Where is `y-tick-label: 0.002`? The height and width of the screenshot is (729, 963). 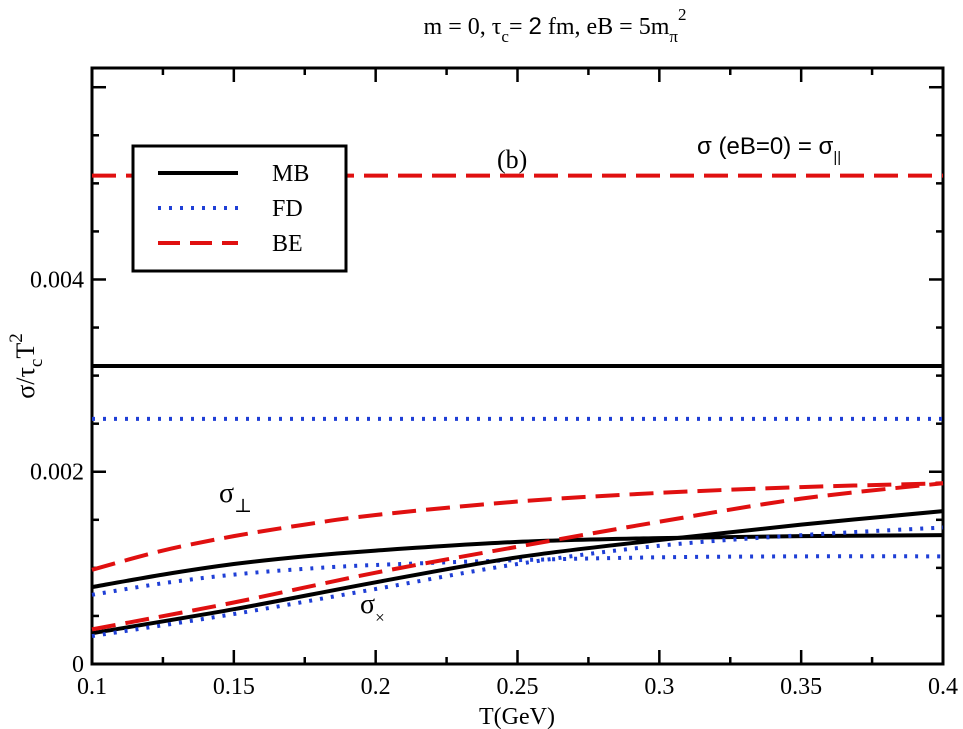
y-tick-label: 0.002 is located at coordinates (57, 473).